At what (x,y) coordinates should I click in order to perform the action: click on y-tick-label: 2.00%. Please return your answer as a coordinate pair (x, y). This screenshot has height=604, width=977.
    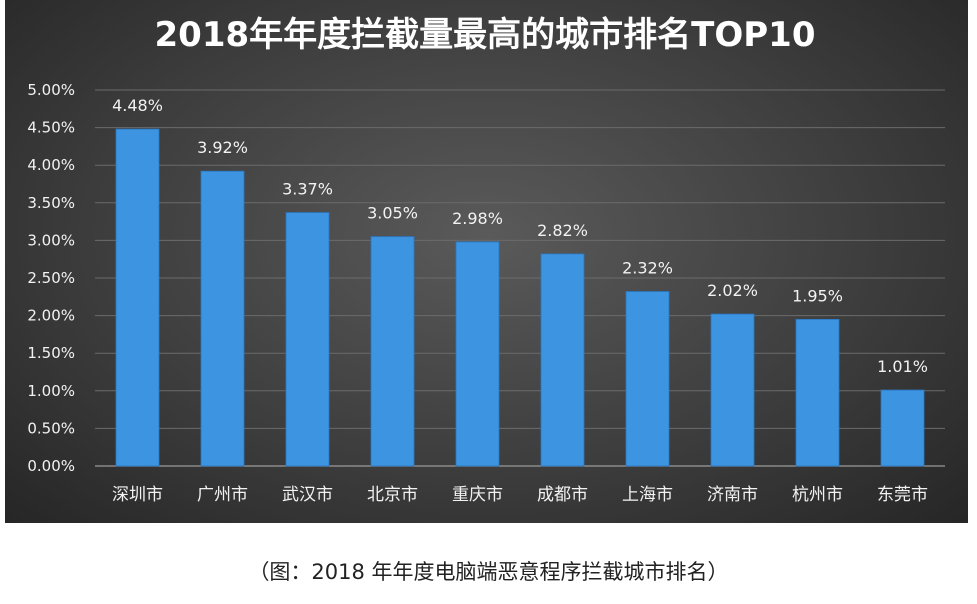
    Looking at the image, I should click on (51, 316).